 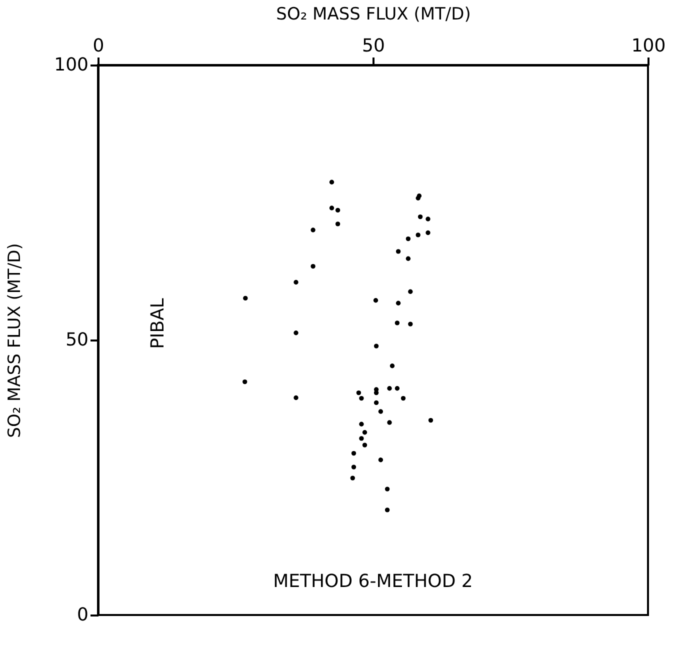 What do you see at coordinates (648, 46) in the screenshot?
I see `x-tick-label: 100` at bounding box center [648, 46].